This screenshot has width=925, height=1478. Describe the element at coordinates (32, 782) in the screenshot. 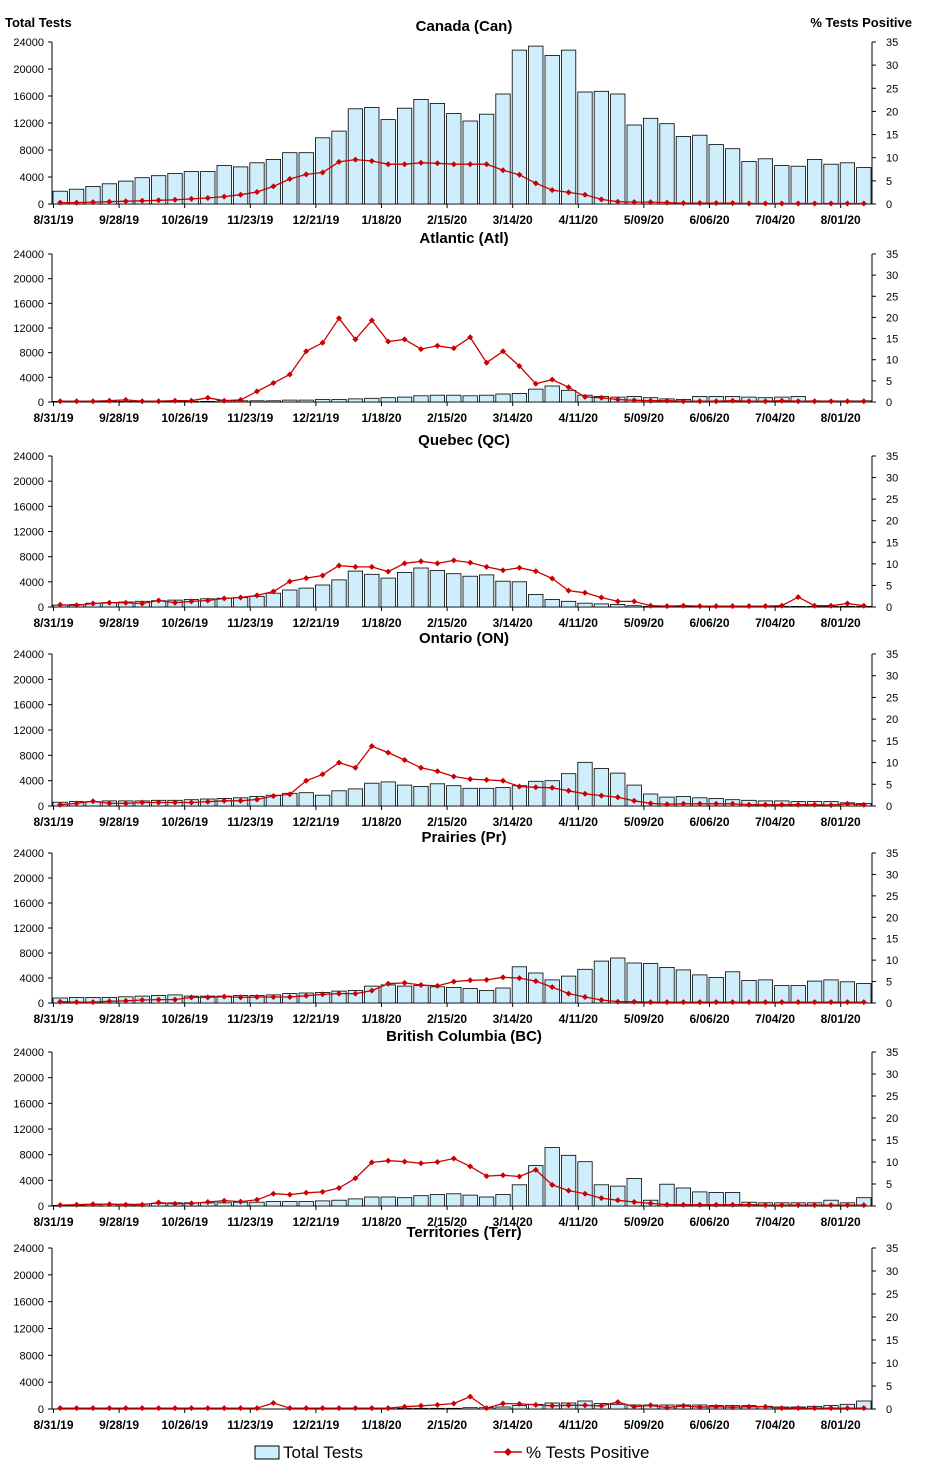

I see `left-tick-label: 4000` at that location.